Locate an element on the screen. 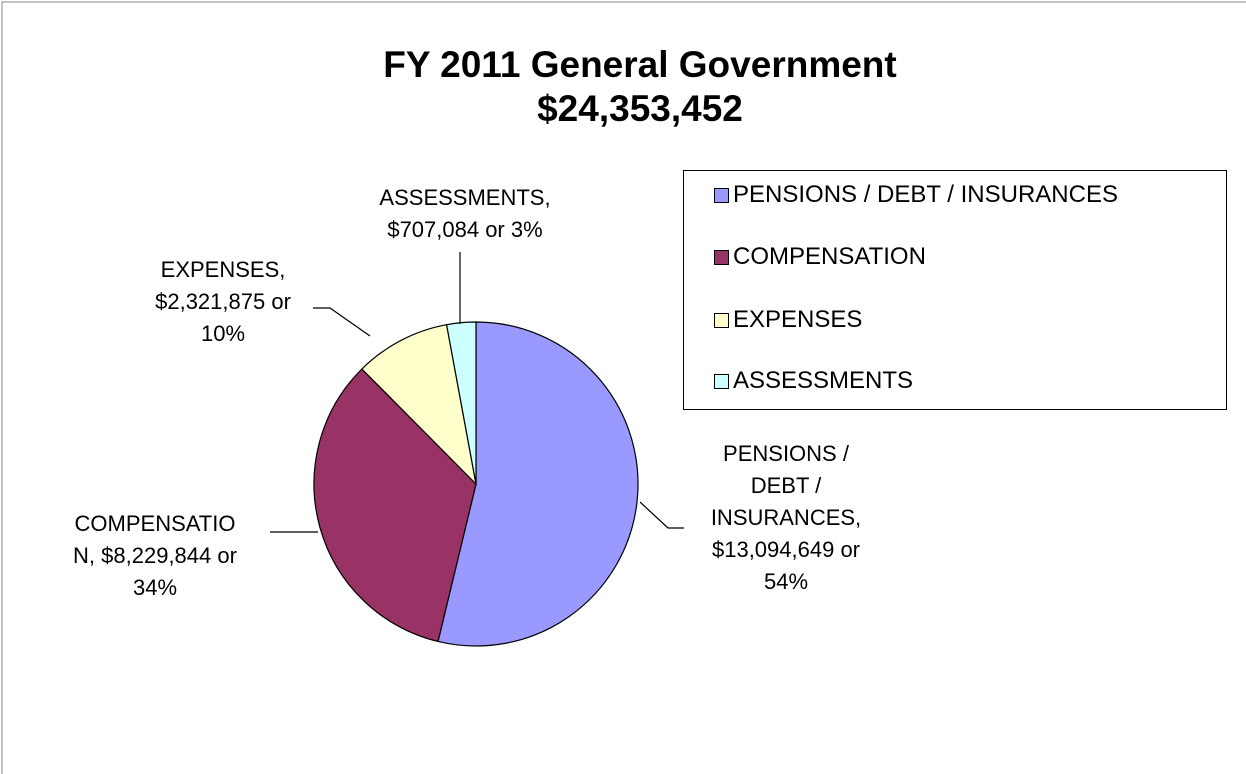 The height and width of the screenshot is (774, 1246). legend-label: PENSIONS / DEBT / INSURANCES is located at coordinates (925, 194).